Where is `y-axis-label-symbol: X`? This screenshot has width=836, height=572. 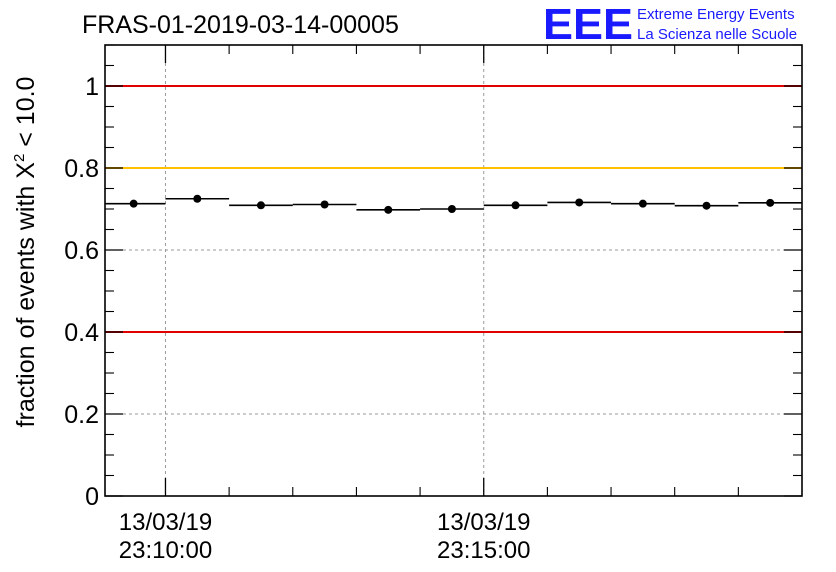
y-axis-label-symbol: X is located at coordinates (26, 170).